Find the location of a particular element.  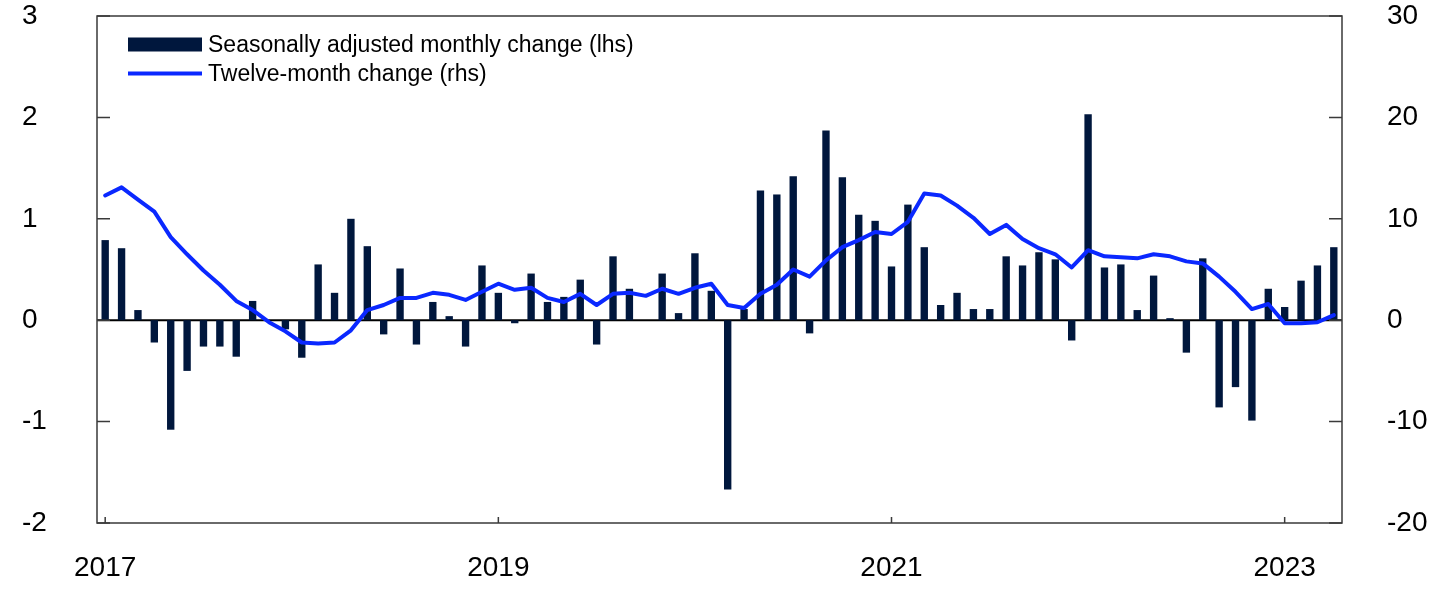

y-tick-label: 0 is located at coordinates (30, 318).